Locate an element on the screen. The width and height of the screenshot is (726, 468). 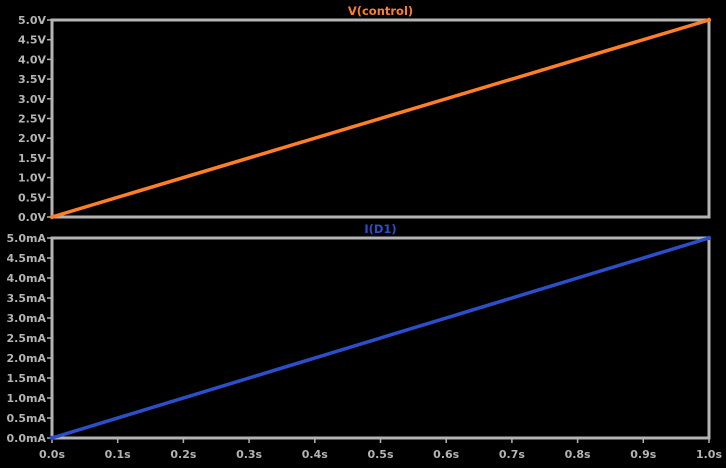
y-tick-label: 1.5mA is located at coordinates (27, 378).